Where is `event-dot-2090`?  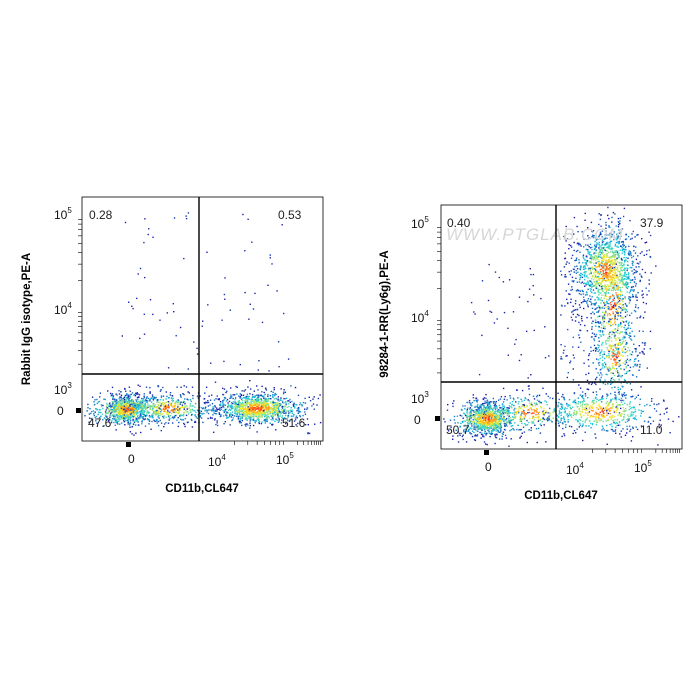
event-dot-2090 is located at coordinates (285, 406).